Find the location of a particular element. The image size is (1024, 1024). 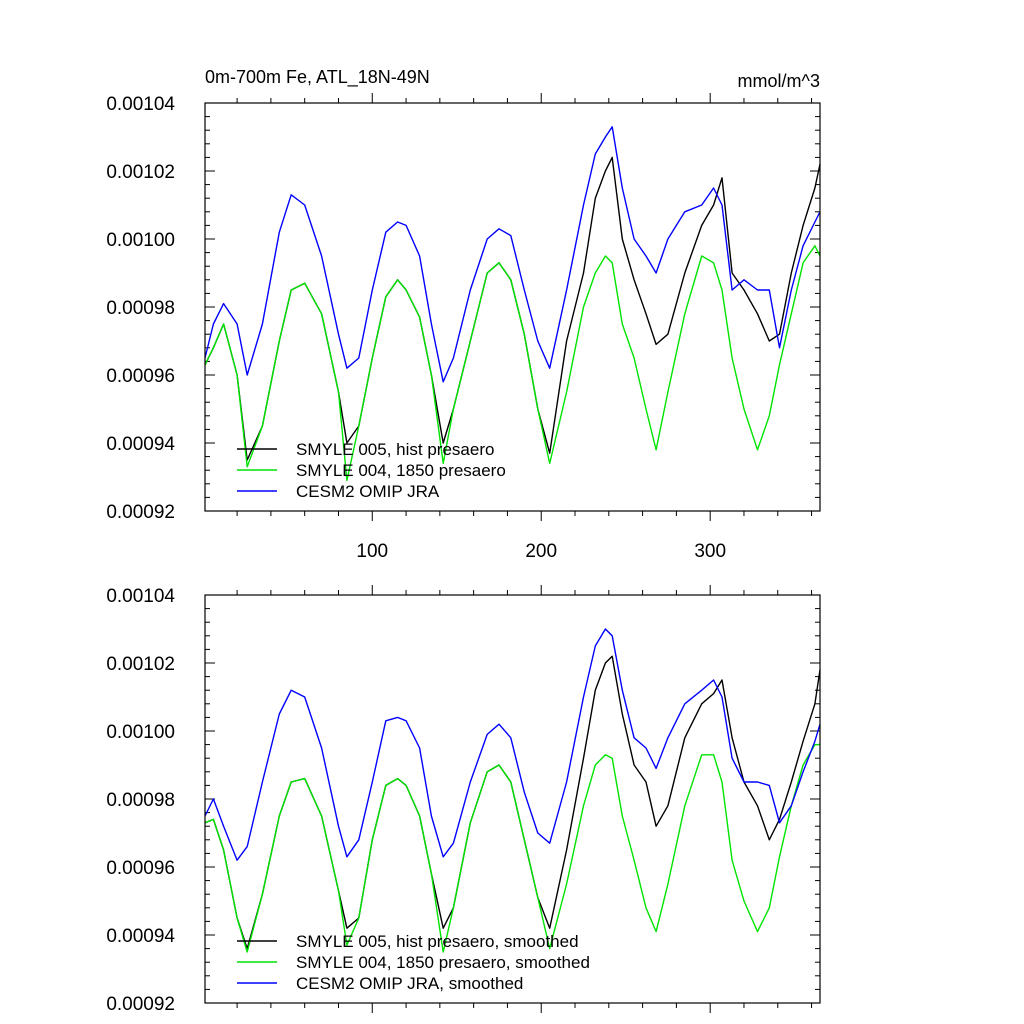

units-label: mmol/m^3 is located at coordinates (779, 81).